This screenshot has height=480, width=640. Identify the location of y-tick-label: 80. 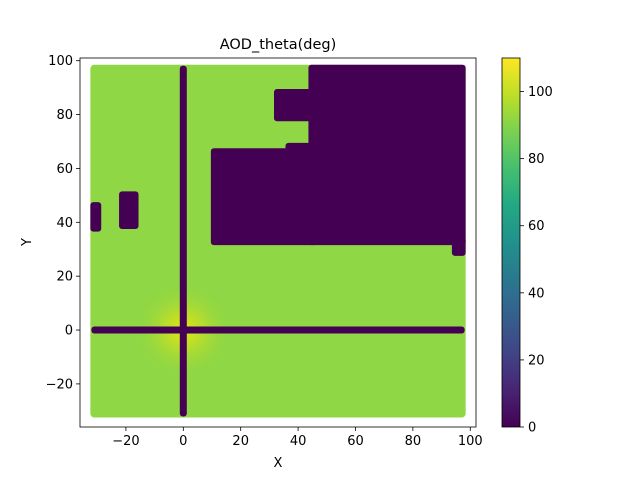
(64, 115).